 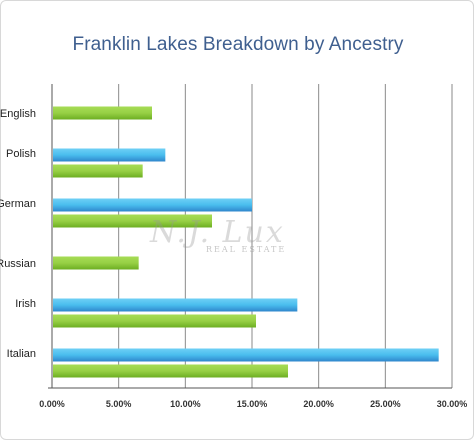 I want to click on category-label: Polish, so click(x=21, y=154).